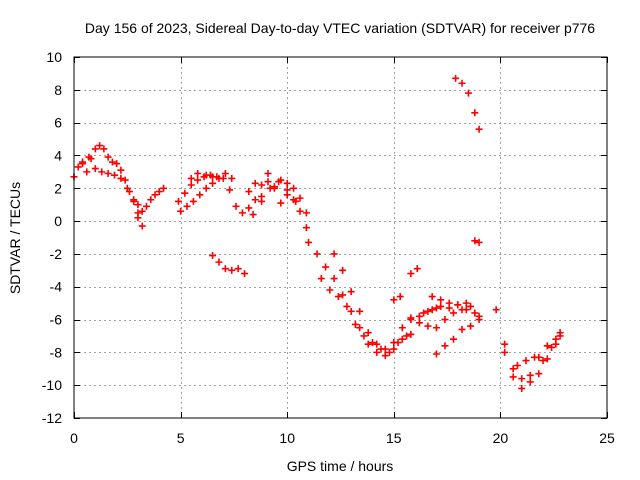 The image size is (640, 480). Describe the element at coordinates (56, 320) in the screenshot. I see `y-tick-label: -6` at that location.